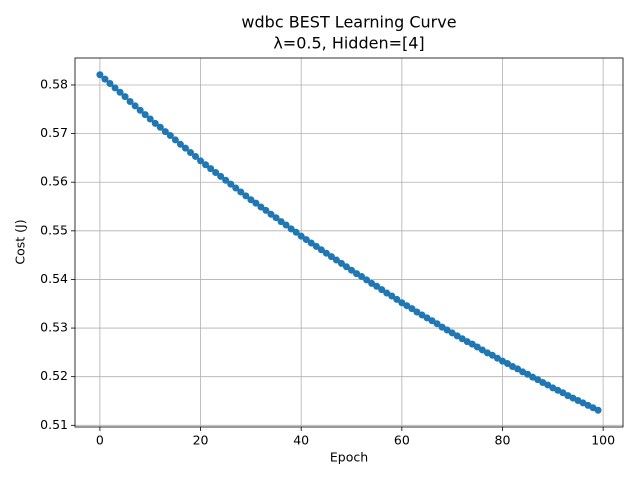 The image size is (640, 480). I want to click on x-tick-label: 20, so click(201, 440).